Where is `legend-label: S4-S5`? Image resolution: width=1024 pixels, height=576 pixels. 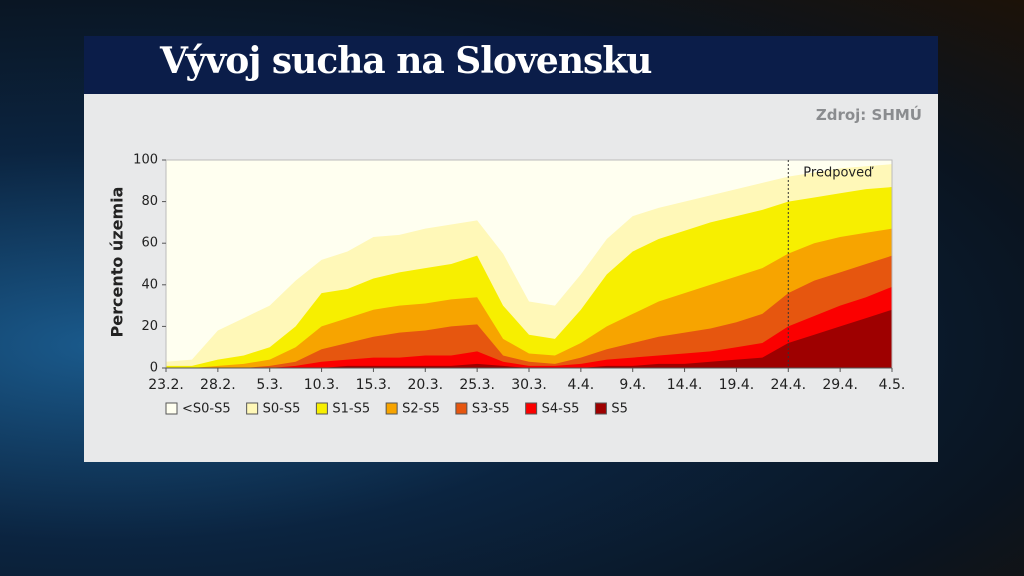
legend-label: S4-S5 is located at coordinates (561, 409).